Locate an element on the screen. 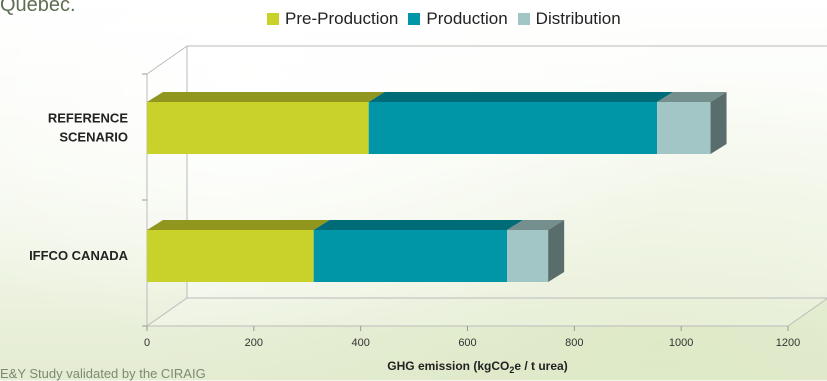 This screenshot has width=827, height=381. legend-swatch-distribution is located at coordinates (523, 19).